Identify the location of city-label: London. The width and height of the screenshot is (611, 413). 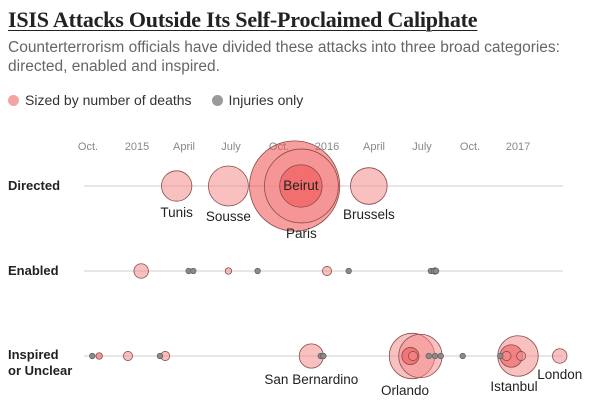
(559, 374).